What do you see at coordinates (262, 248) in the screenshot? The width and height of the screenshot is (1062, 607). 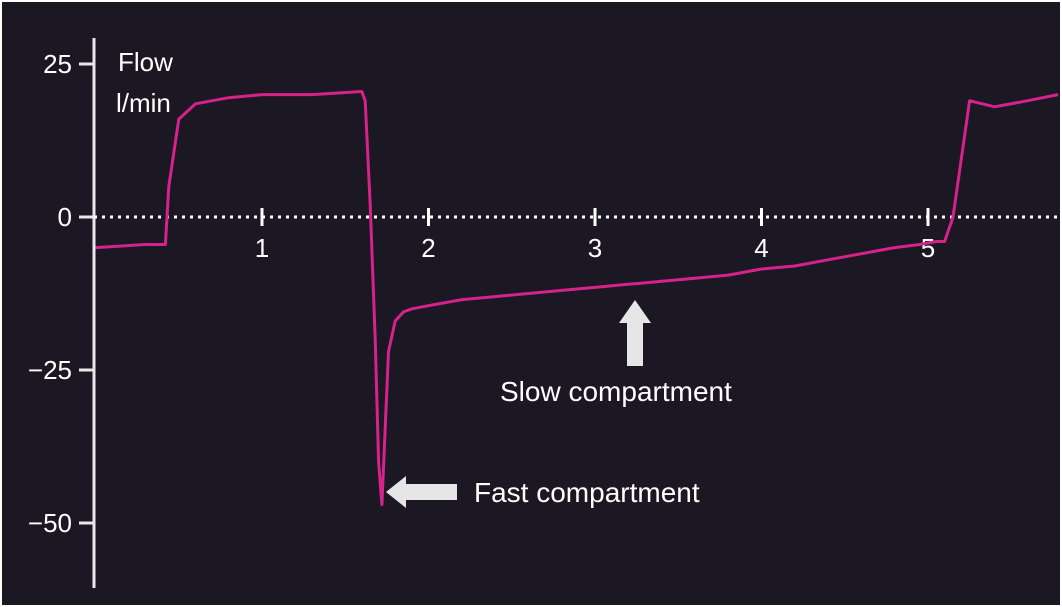 I see `x-tick-label: 1` at bounding box center [262, 248].